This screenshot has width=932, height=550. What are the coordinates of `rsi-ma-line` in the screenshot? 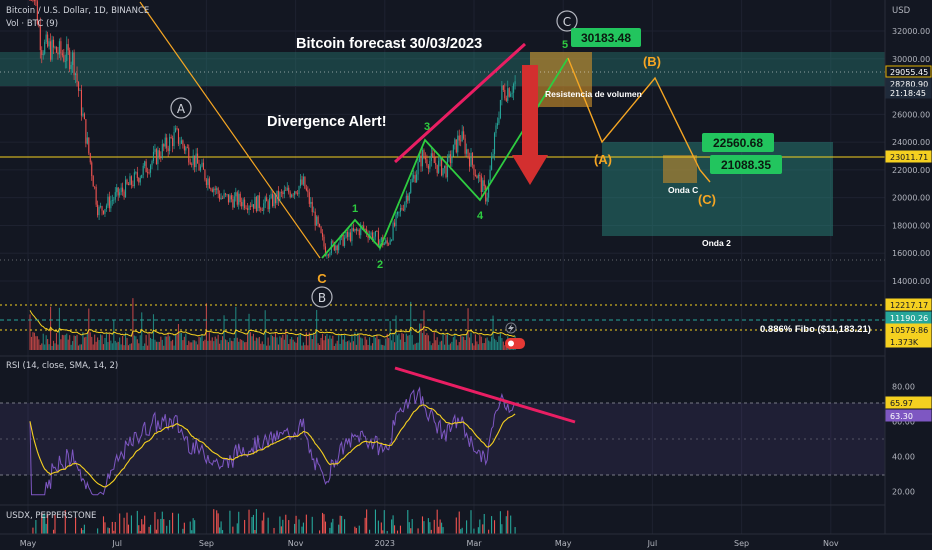 It's located at (272, 446).